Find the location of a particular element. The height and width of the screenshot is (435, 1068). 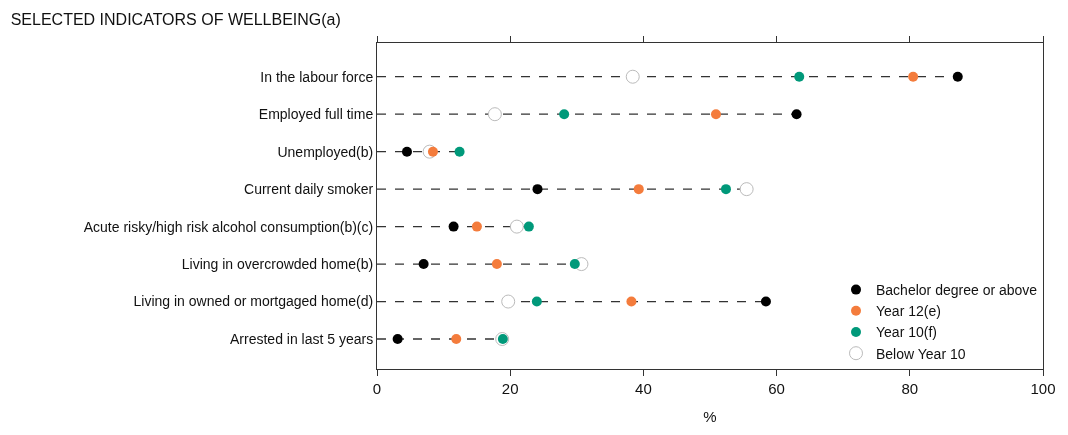

x-tick-label: 40 is located at coordinates (643, 388).